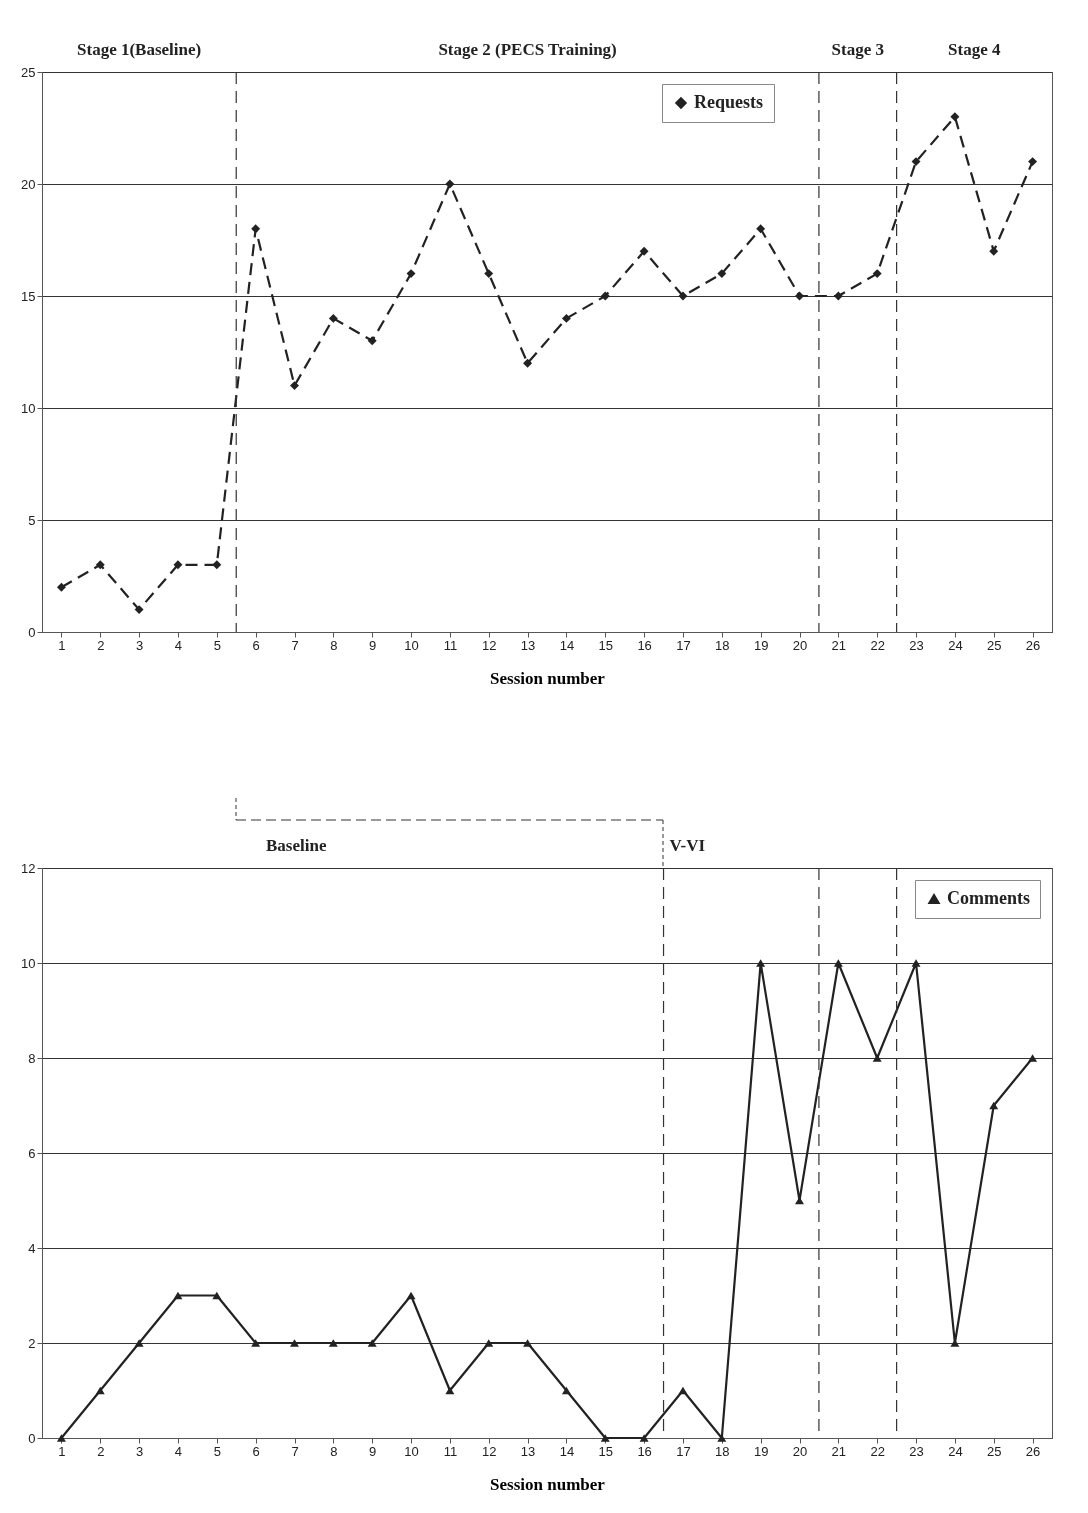  What do you see at coordinates (877, 645) in the screenshot?
I see `x-tick-label: 22` at bounding box center [877, 645].